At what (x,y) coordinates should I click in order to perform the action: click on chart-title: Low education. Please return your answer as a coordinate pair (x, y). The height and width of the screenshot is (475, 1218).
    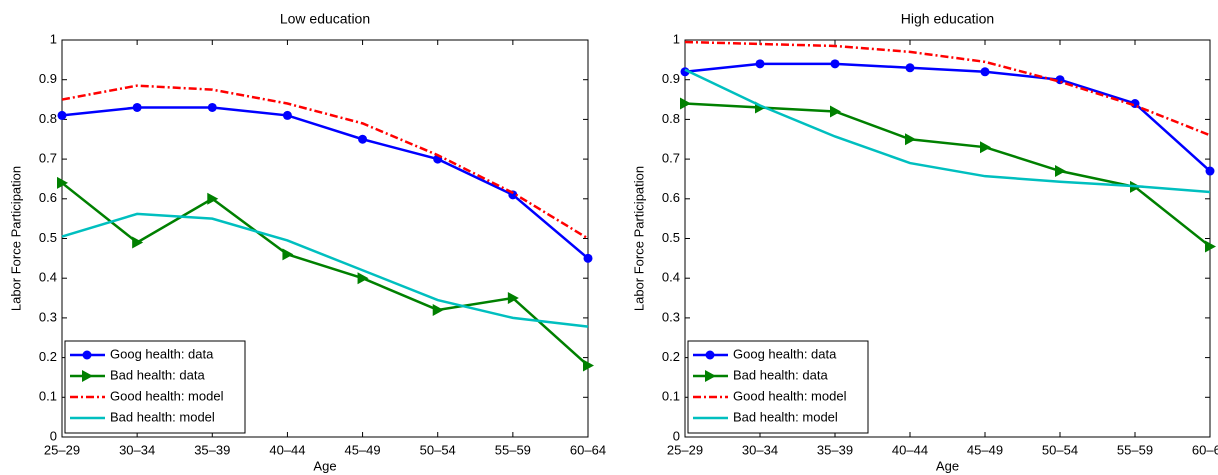
    Looking at the image, I should click on (325, 19).